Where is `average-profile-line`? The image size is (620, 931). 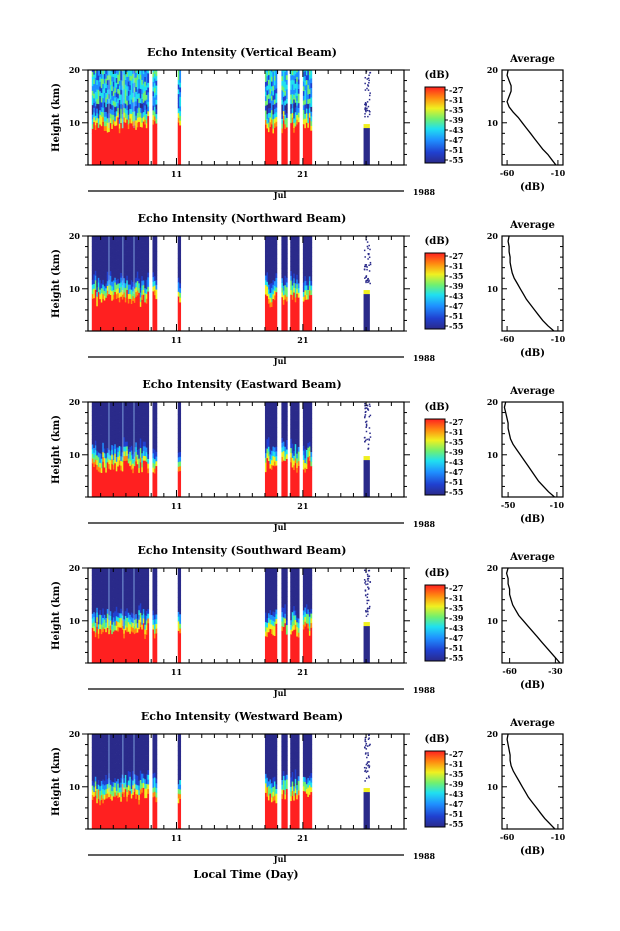 average-profile-line is located at coordinates (531, 283).